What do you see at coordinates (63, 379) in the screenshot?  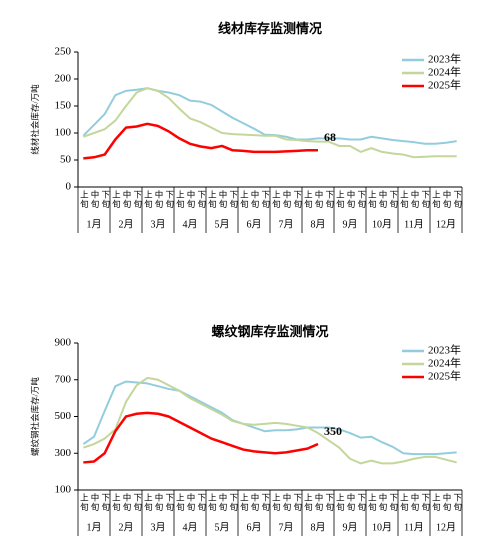 I see `y-tick-label: 700` at bounding box center [63, 379].